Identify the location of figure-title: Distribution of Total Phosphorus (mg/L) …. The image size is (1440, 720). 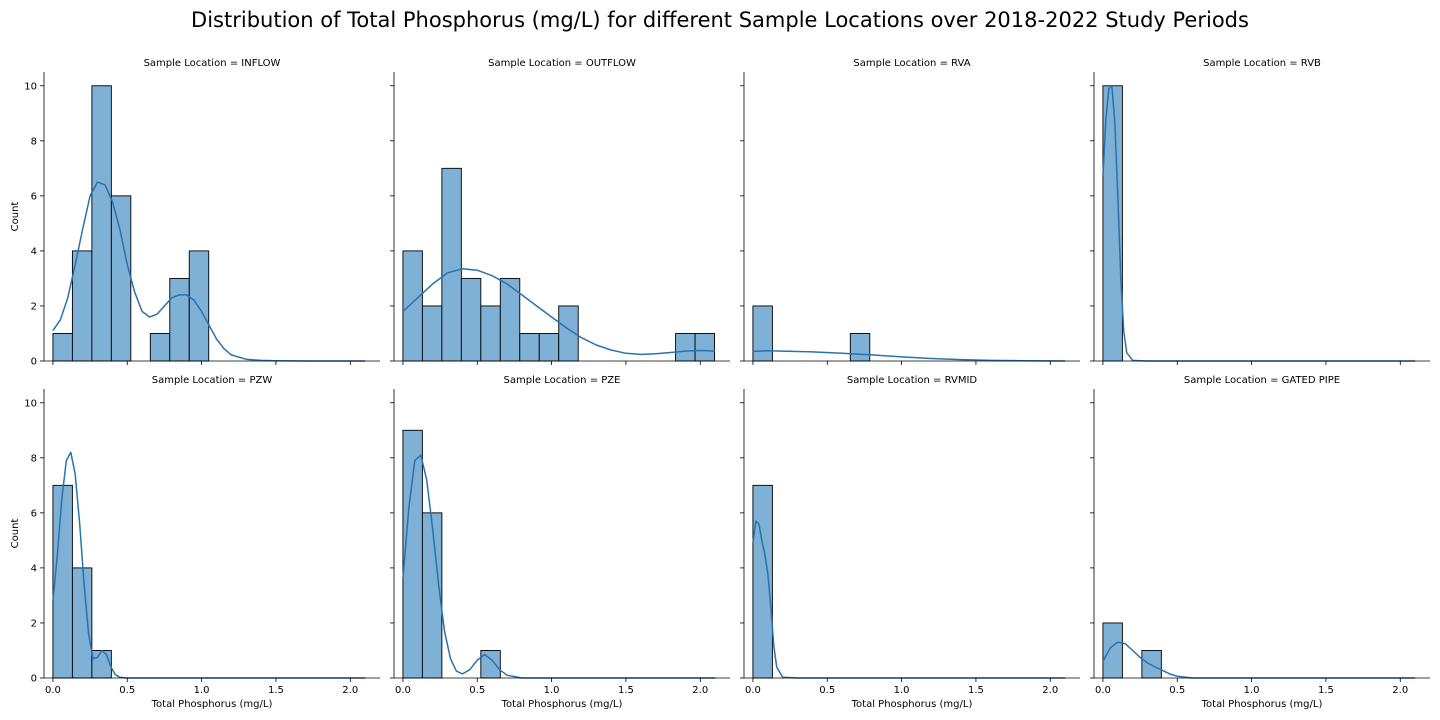
(720, 20).